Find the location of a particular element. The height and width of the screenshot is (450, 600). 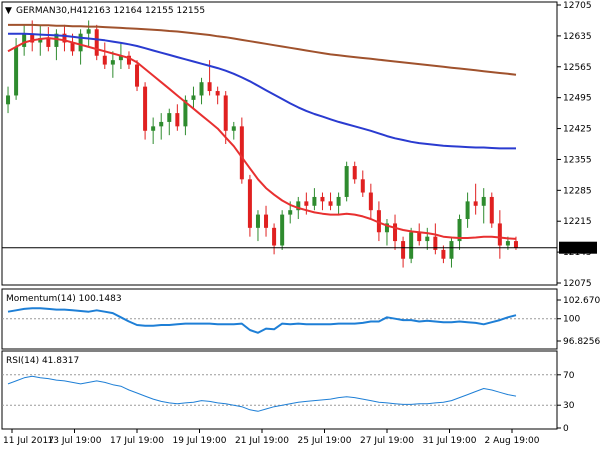

x-tick-label: 2 Aug 19:00 is located at coordinates (512, 441).